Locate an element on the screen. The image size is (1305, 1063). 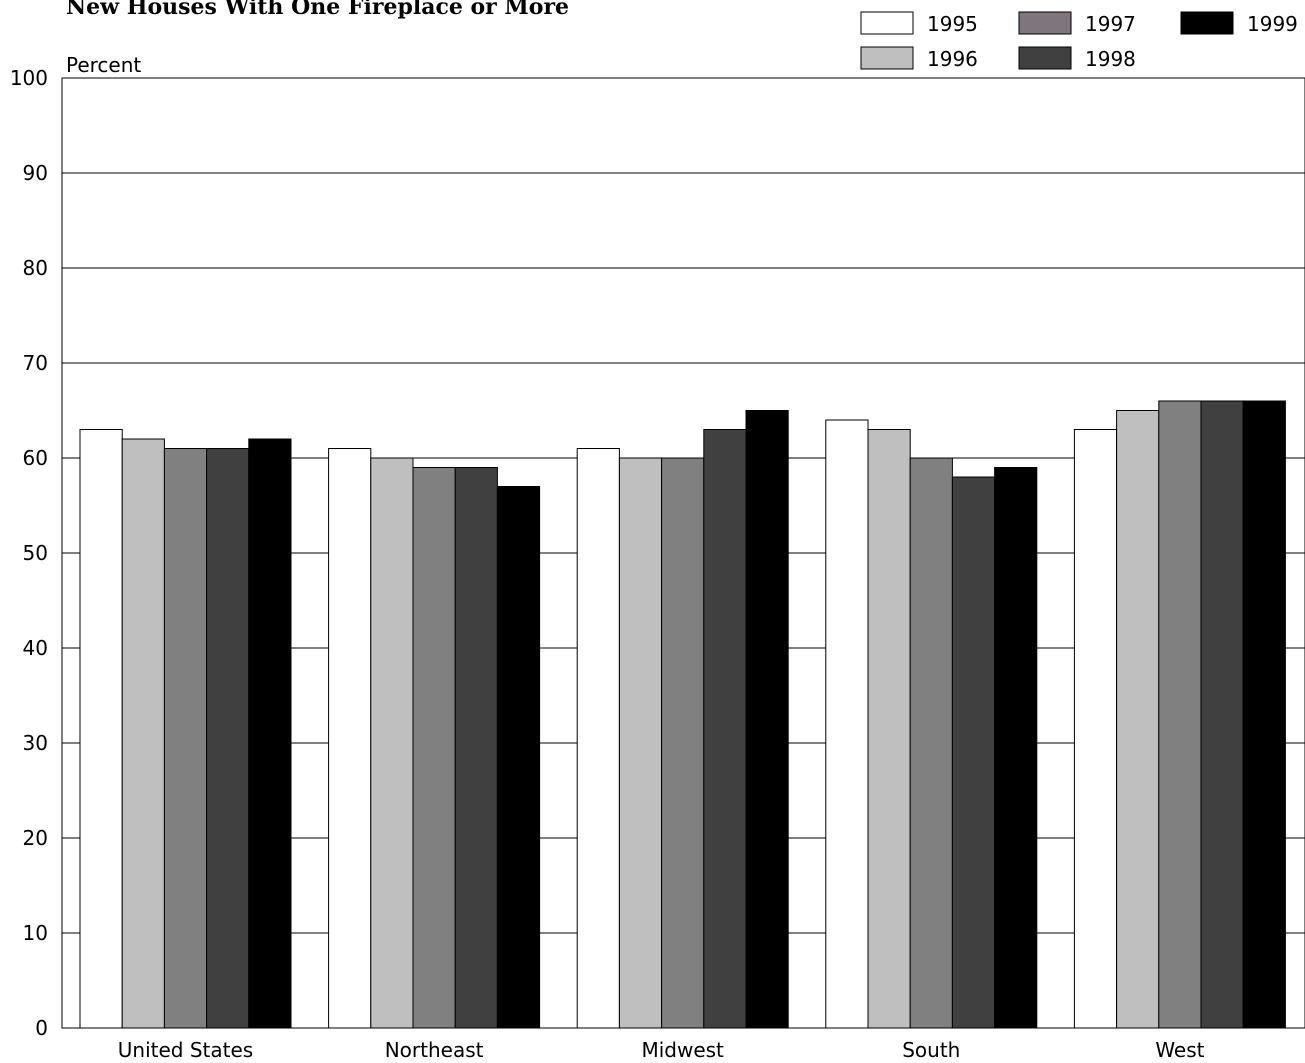
y-tick-label: 90 is located at coordinates (35, 173).